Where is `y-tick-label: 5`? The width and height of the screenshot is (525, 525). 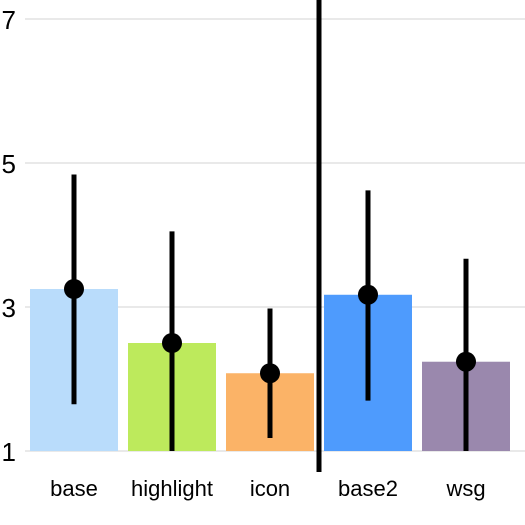
y-tick-label: 5 is located at coordinates (9, 164).